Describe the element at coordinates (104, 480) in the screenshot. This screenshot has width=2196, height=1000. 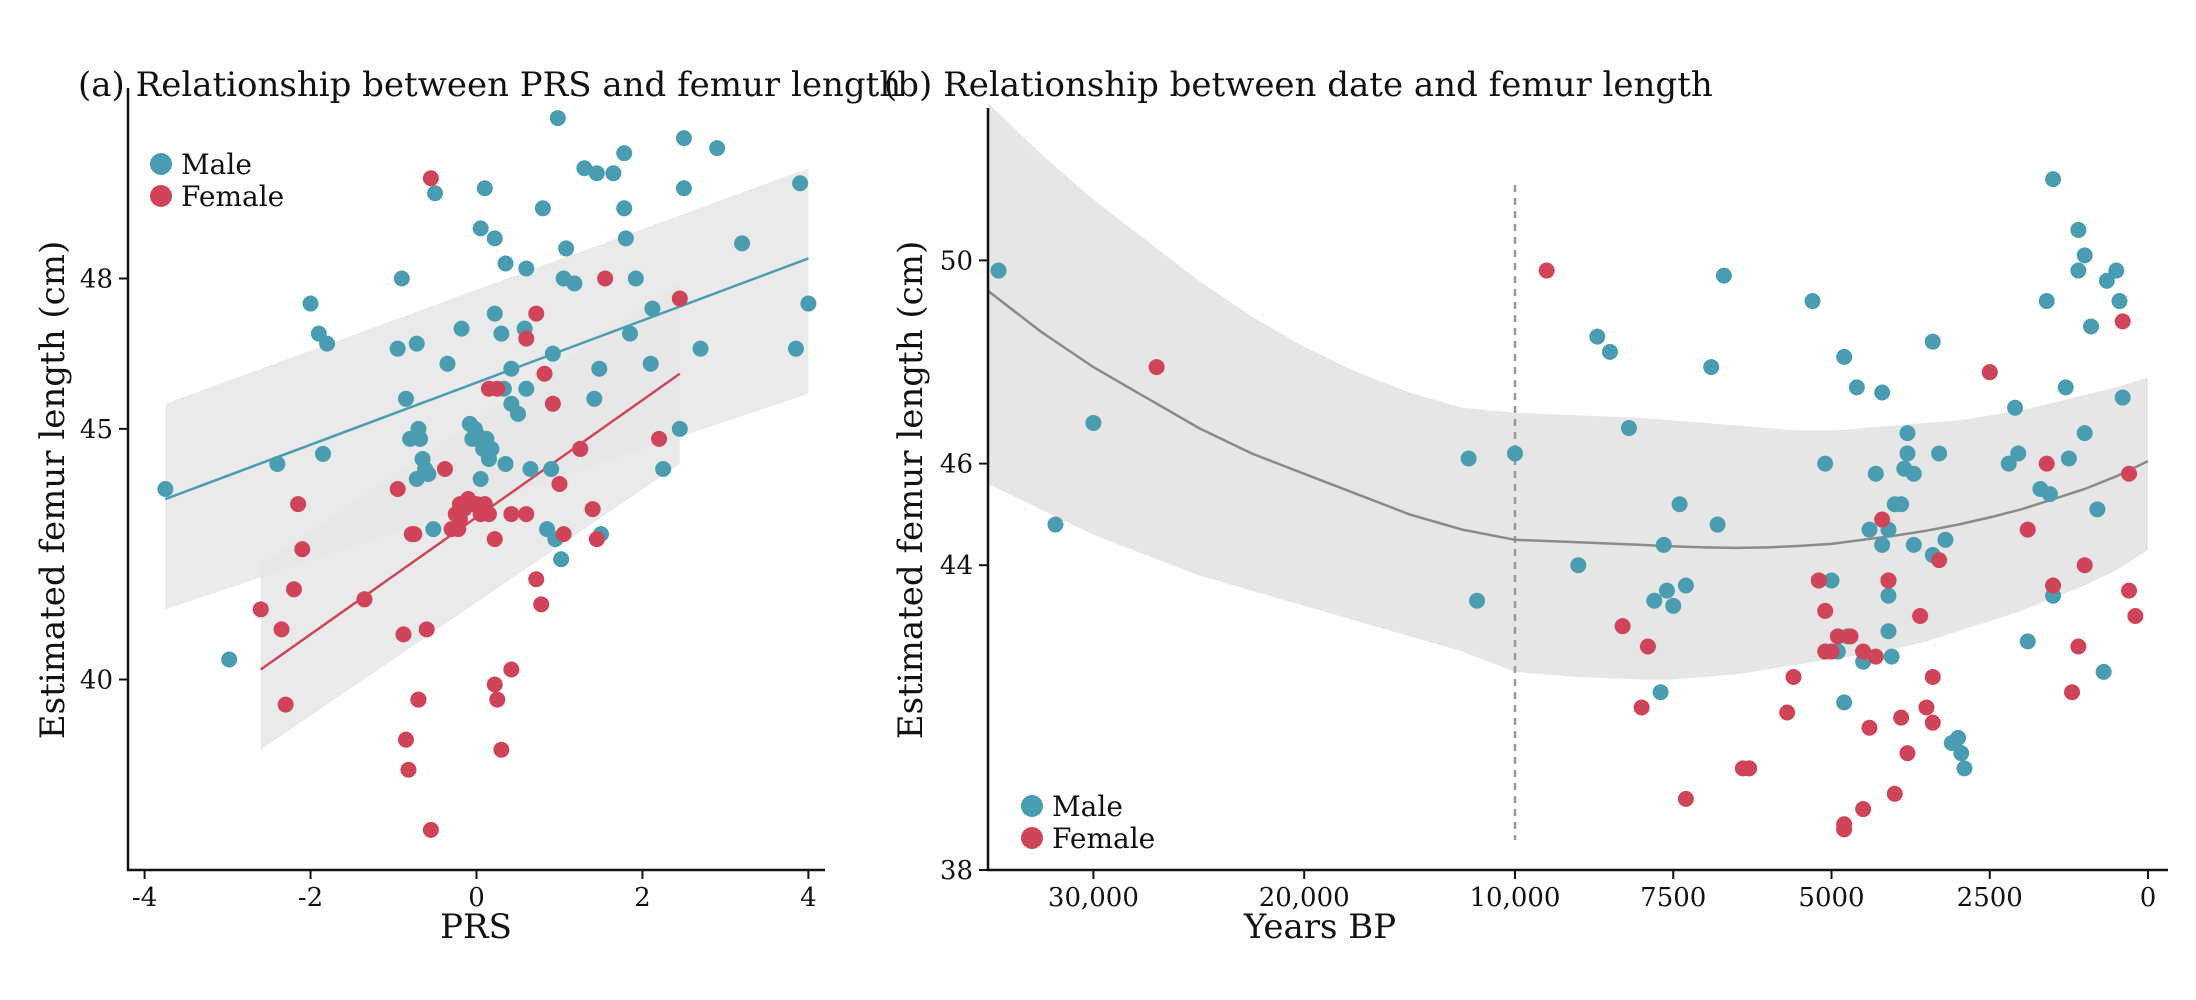
I see `panel-a-y-ticks: 40 45 48` at that location.